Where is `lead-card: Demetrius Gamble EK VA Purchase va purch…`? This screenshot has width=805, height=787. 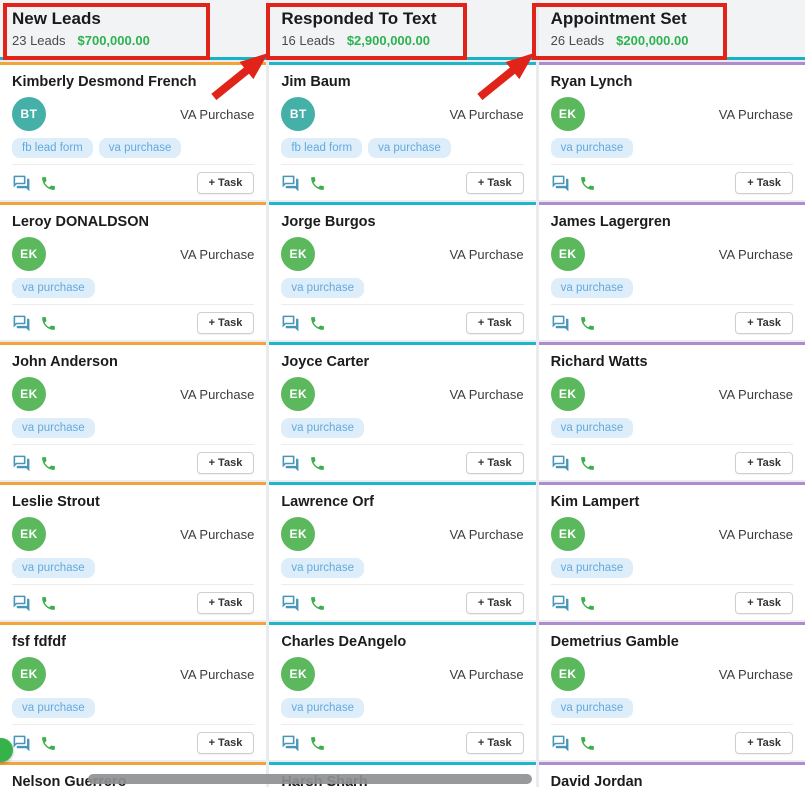
lead-card: Demetrius Gamble EK VA Purchase va purch… is located at coordinates (671, 691).